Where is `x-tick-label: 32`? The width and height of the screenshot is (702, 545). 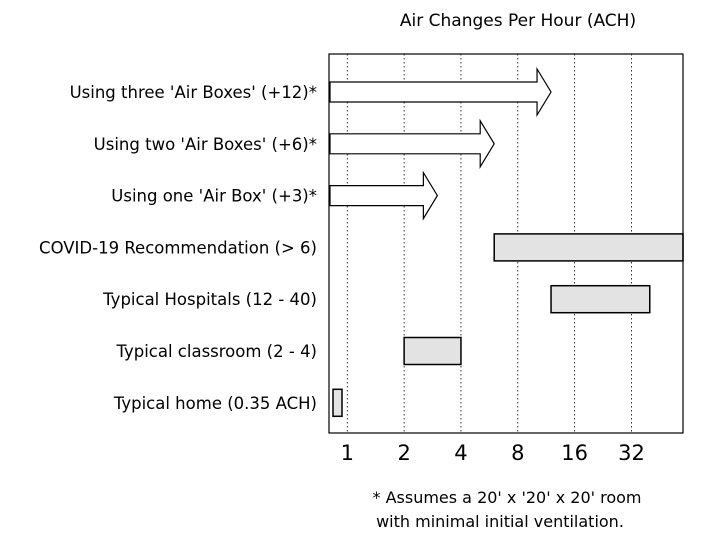 x-tick-label: 32 is located at coordinates (631, 453).